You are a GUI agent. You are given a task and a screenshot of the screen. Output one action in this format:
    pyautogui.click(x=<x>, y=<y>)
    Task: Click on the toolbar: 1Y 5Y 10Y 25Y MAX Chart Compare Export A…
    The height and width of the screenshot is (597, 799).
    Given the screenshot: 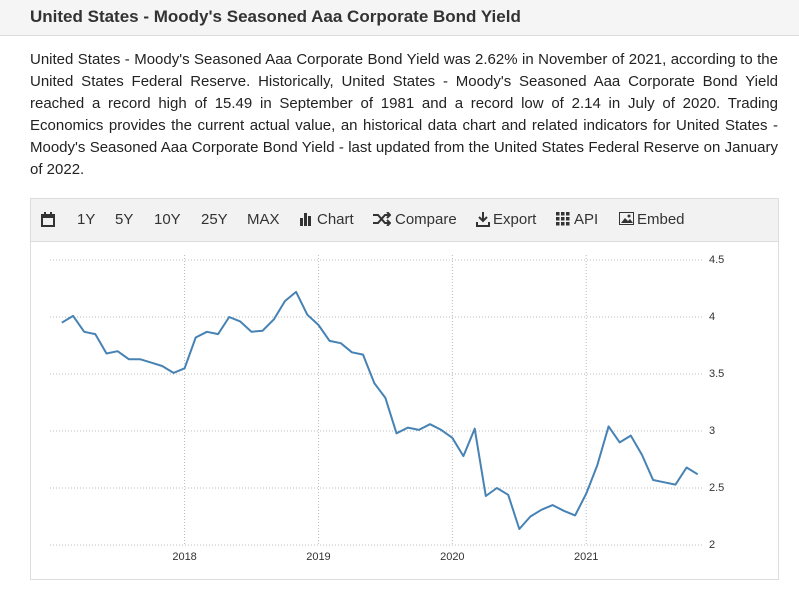 What is the action you would take?
    pyautogui.click(x=404, y=220)
    